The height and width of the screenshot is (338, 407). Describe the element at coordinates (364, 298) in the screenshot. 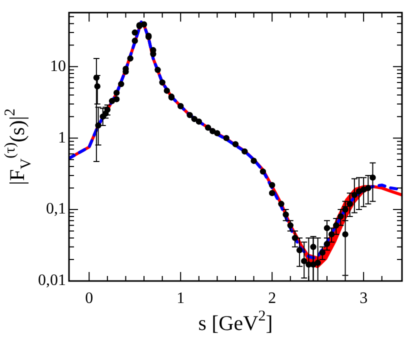

I see `x-tick-label: 3` at that location.